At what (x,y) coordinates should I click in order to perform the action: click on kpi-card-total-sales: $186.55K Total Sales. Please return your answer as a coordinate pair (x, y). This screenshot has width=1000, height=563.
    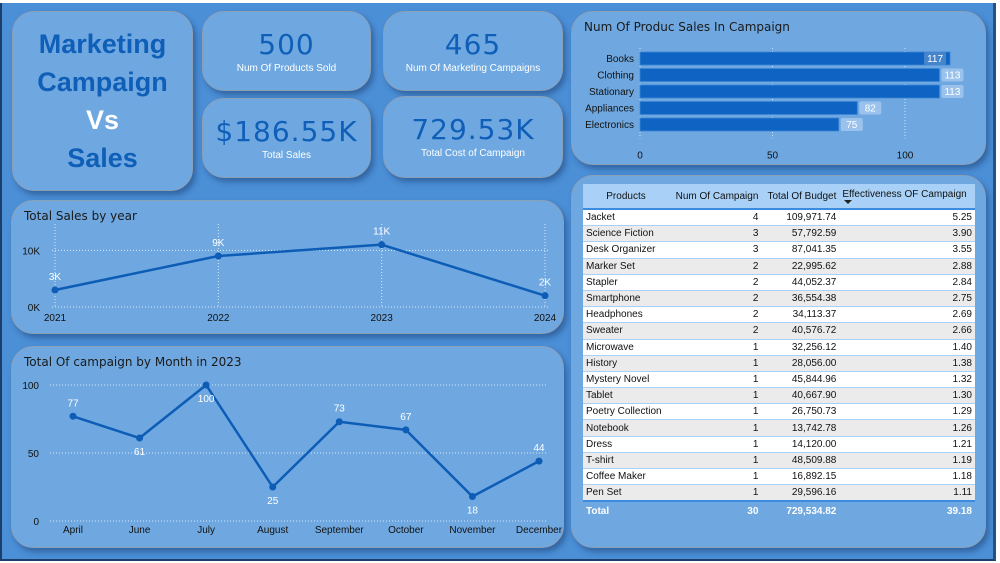
    Looking at the image, I should click on (286, 138).